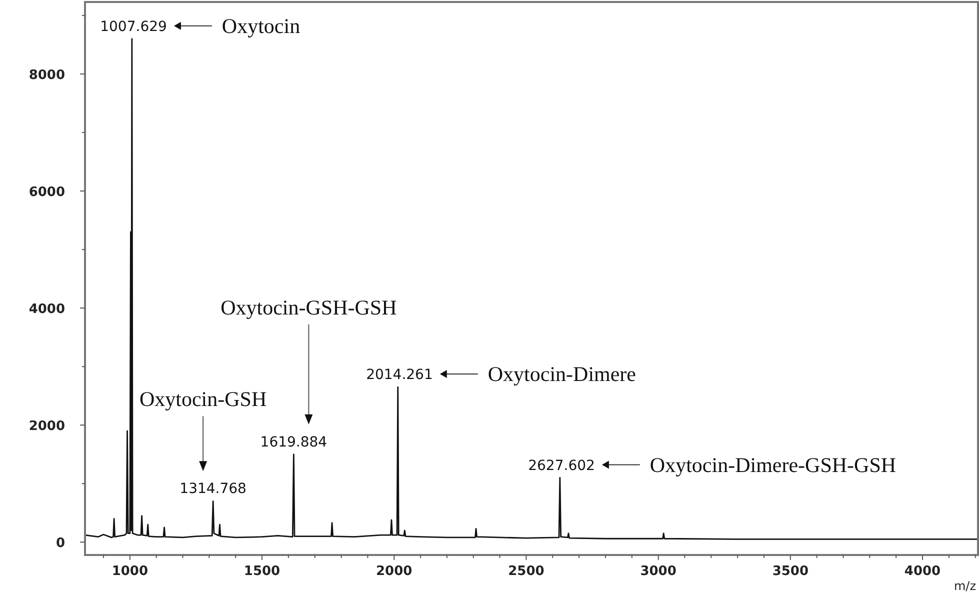 Image resolution: width=979 pixels, height=592 pixels. Describe the element at coordinates (399, 375) in the screenshot. I see `annotation: 2014.261` at that location.